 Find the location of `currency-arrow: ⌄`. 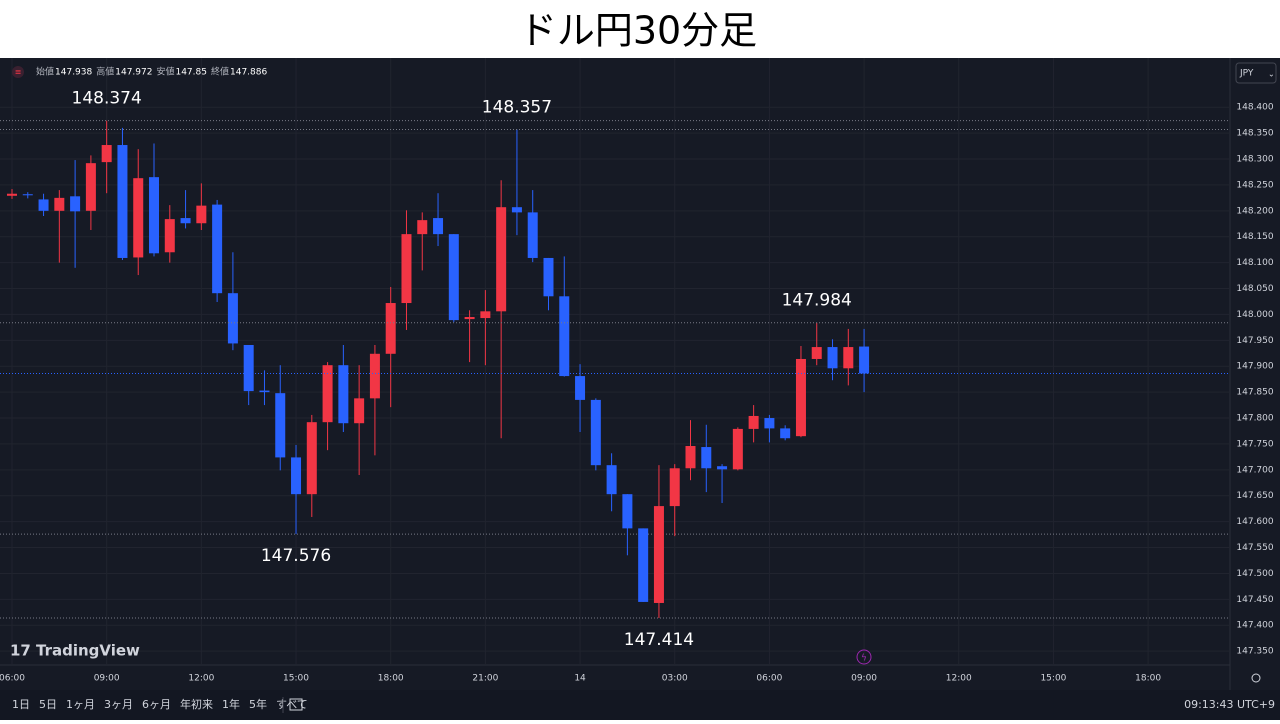

currency-arrow: ⌄ is located at coordinates (1271, 74).